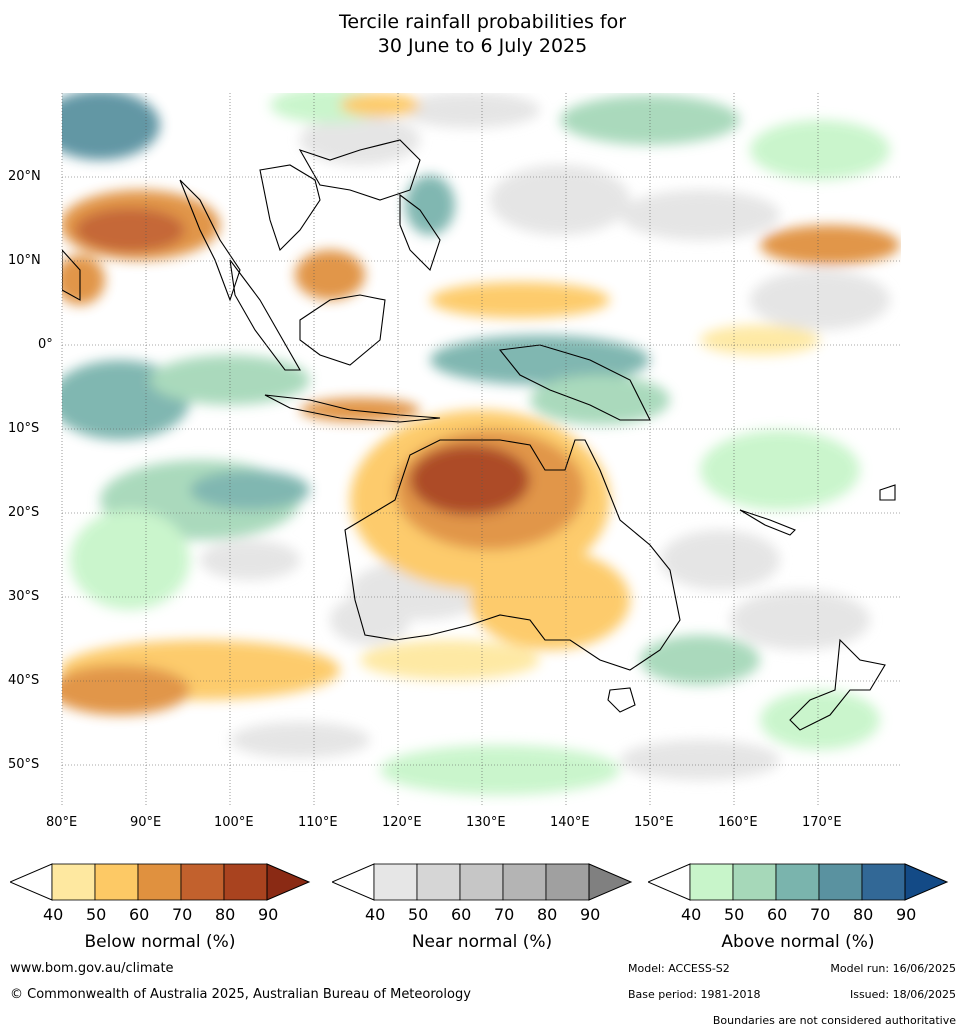 This screenshot has height=1035, width=965. Describe the element at coordinates (92, 968) in the screenshot. I see `footer-website: www.bom.gov.au/climate` at that location.